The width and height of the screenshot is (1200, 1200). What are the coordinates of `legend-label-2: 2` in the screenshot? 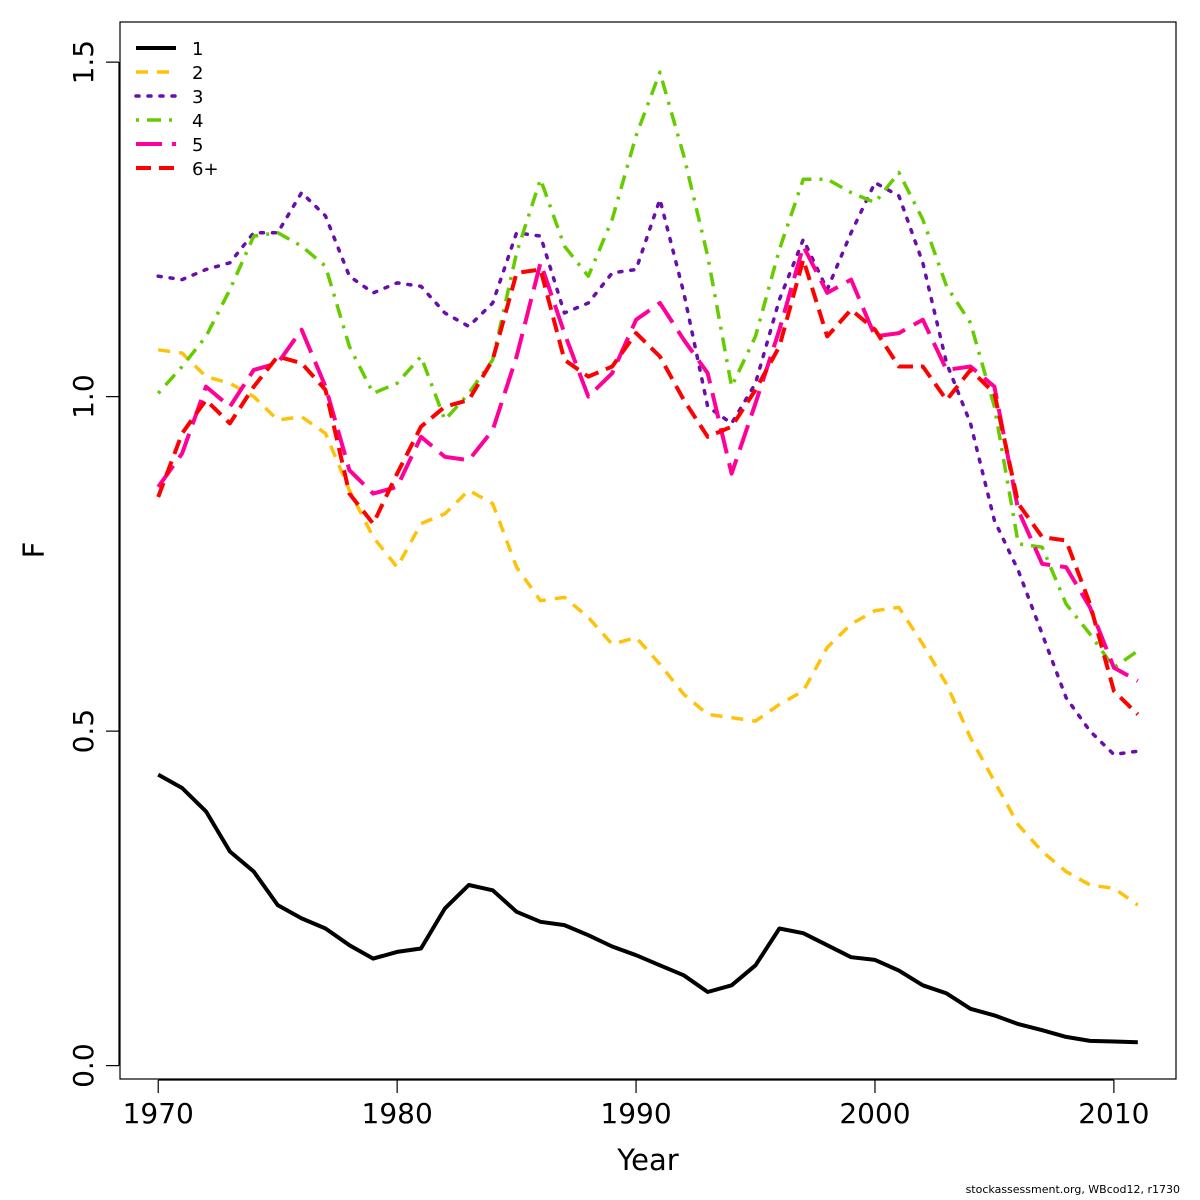 It's located at (197, 73).